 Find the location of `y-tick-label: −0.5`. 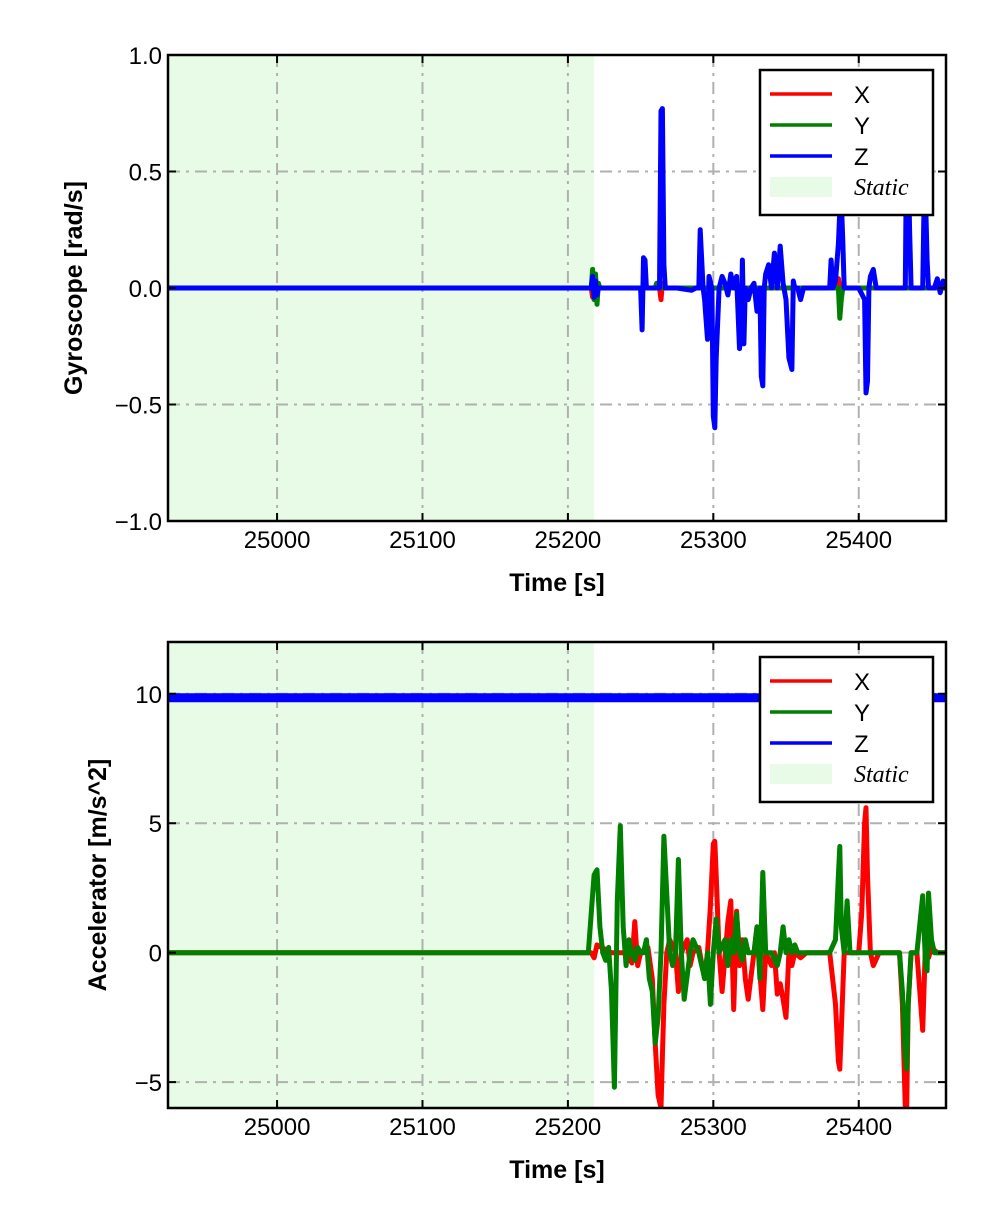

y-tick-label: −0.5 is located at coordinates (138, 406).